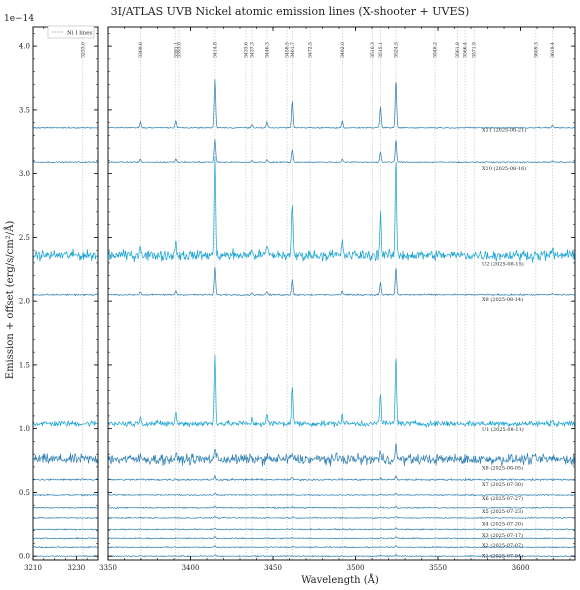 Image resolution: width=580 pixels, height=590 pixels. Describe the element at coordinates (80, 34) in the screenshot. I see `legend-label: Ni I lines` at that location.